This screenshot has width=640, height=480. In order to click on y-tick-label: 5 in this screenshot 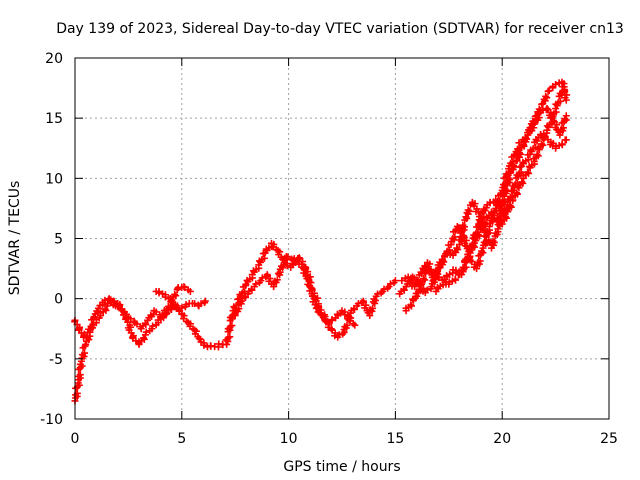, I will do `click(58, 240)`.